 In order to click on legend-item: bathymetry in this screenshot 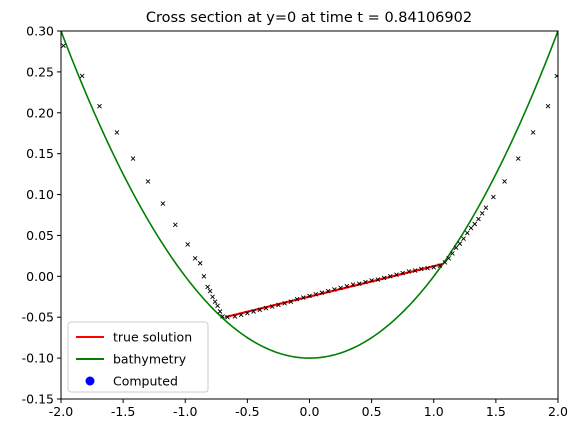, I will do `click(131, 359)`.